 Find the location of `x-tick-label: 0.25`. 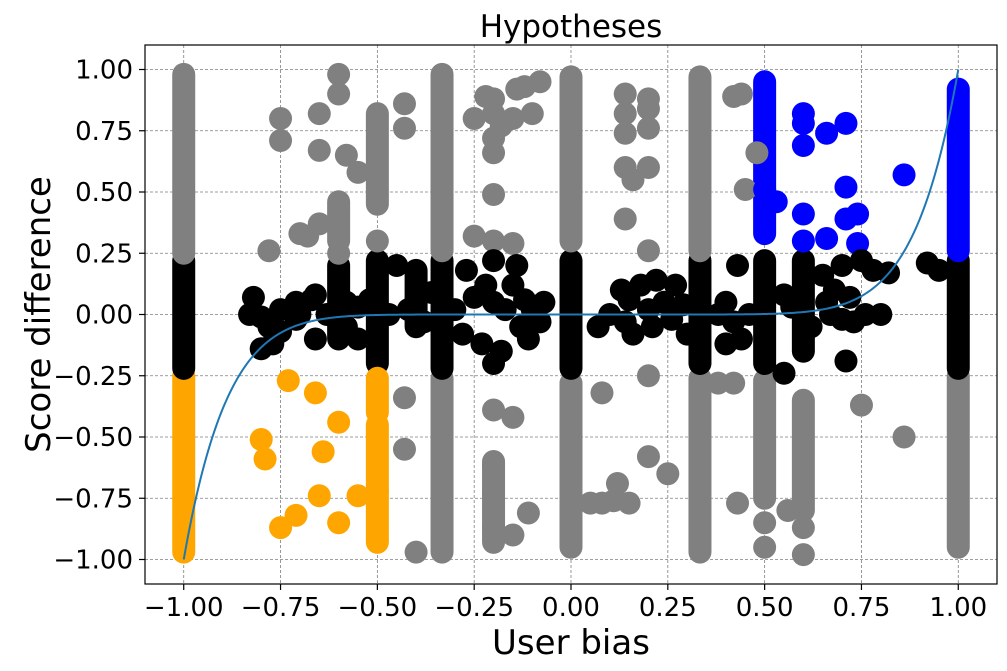

x-tick-label: 0.25 is located at coordinates (668, 608).